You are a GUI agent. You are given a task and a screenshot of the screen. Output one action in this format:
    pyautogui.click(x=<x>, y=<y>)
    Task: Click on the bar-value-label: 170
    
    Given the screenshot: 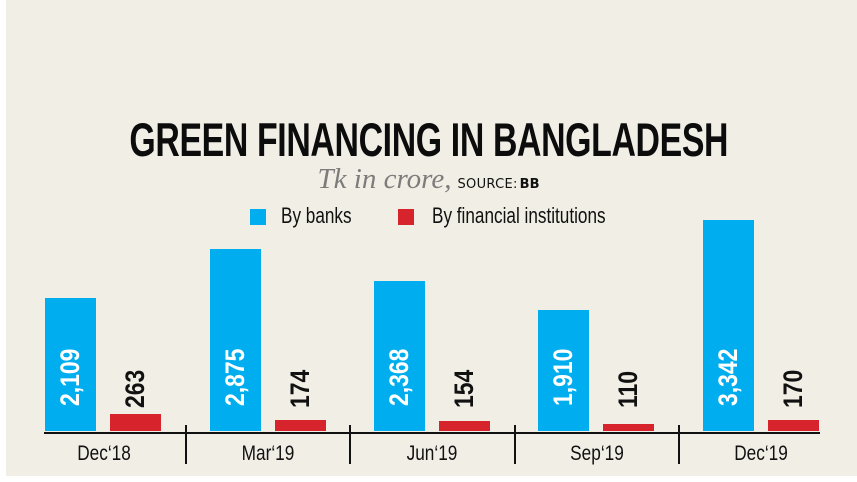 What is the action you would take?
    pyautogui.click(x=792, y=388)
    